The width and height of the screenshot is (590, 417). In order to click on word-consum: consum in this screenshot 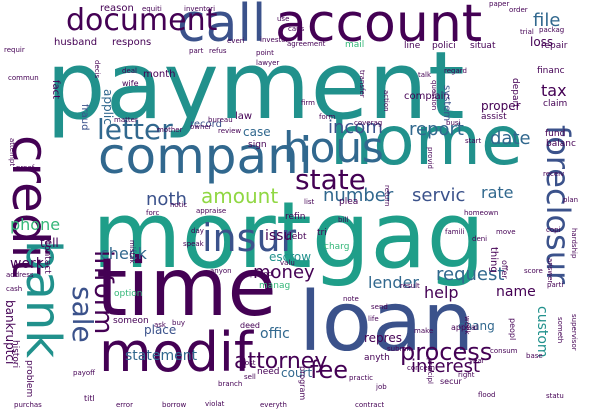, I will do `click(504, 351)`.